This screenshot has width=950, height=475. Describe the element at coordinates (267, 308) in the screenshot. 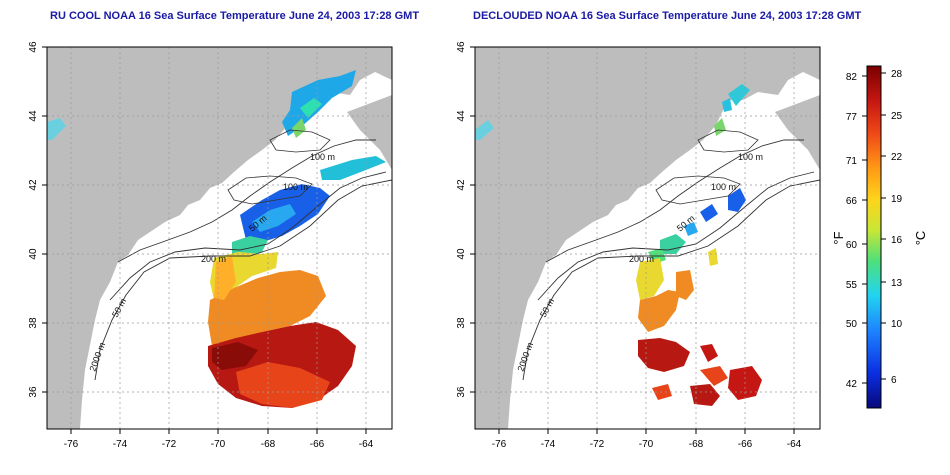

I see `left-sst-offshore` at that location.